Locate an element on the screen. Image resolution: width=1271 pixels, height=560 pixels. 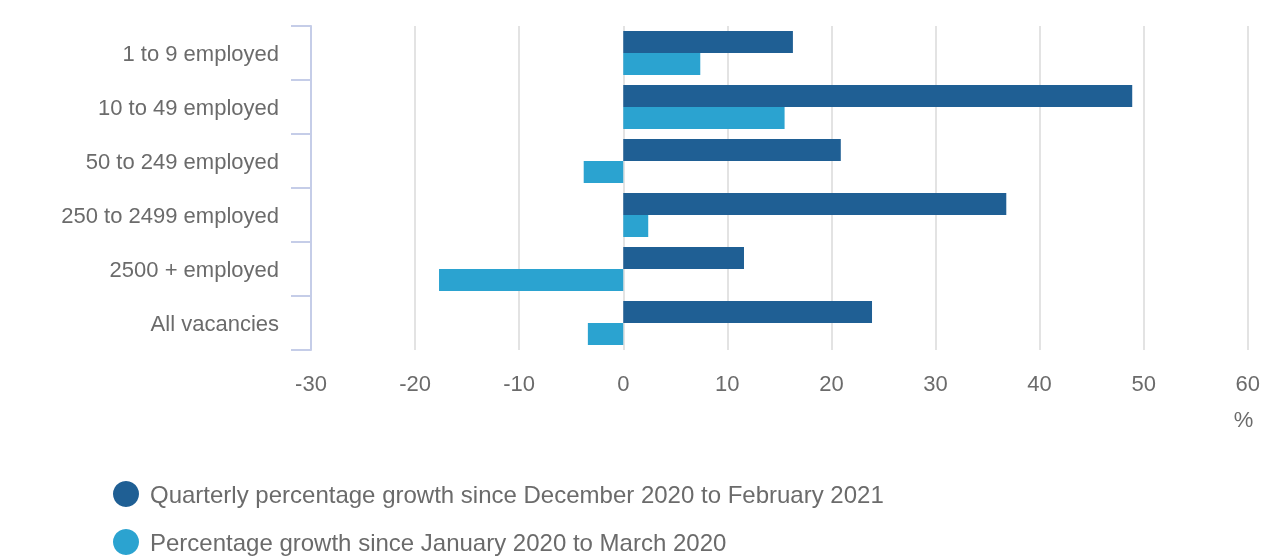
y-tick-label: 250 to 2499 employed is located at coordinates (170, 215).